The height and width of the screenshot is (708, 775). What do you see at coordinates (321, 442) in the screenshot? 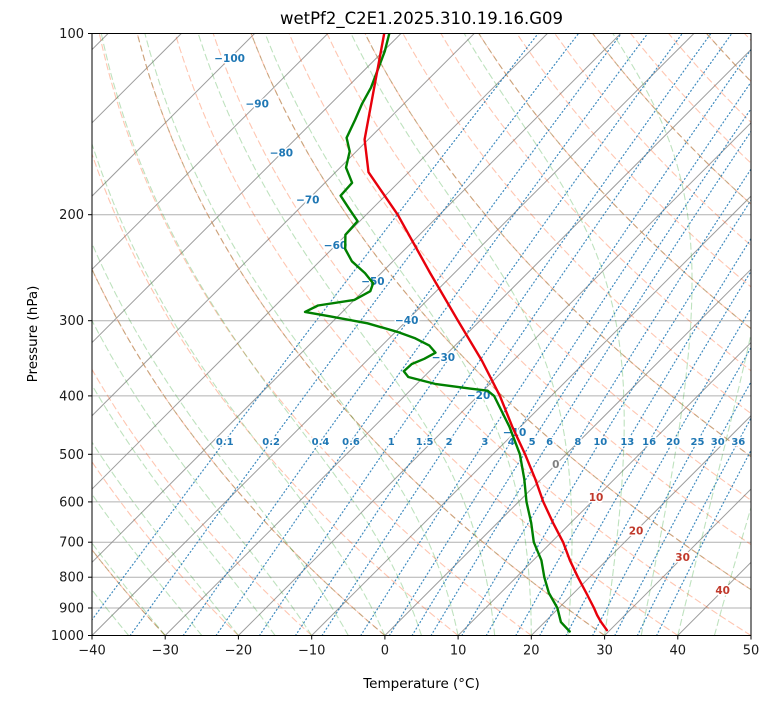
I see `svg-text: 0.4` at bounding box center [321, 442].